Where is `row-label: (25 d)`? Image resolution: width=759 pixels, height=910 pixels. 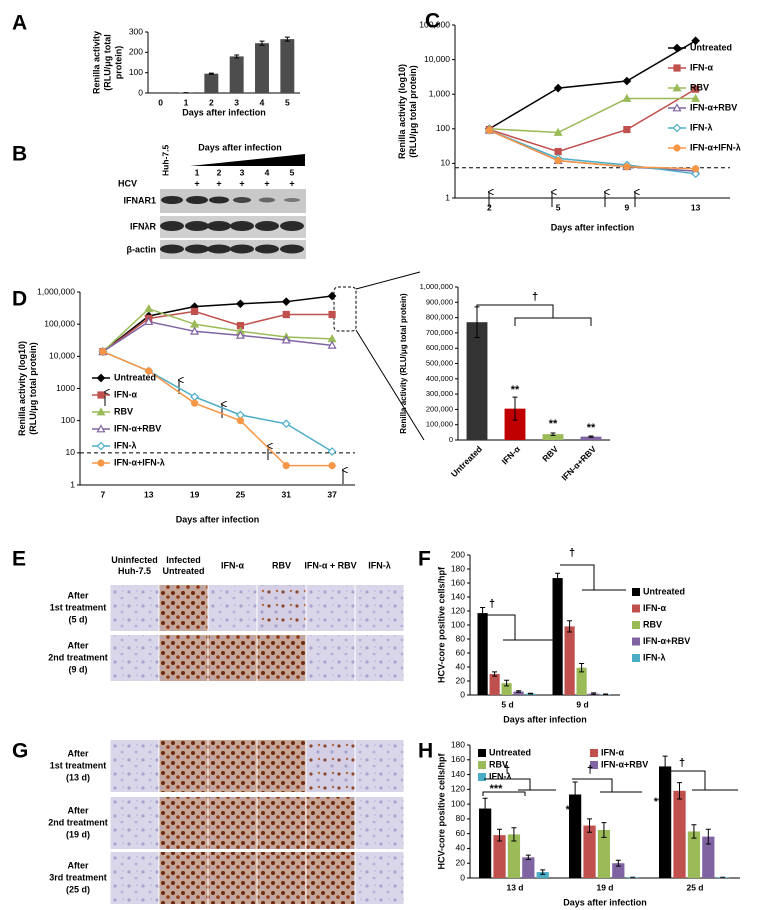
row-label: (25 d) is located at coordinates (78, 889).